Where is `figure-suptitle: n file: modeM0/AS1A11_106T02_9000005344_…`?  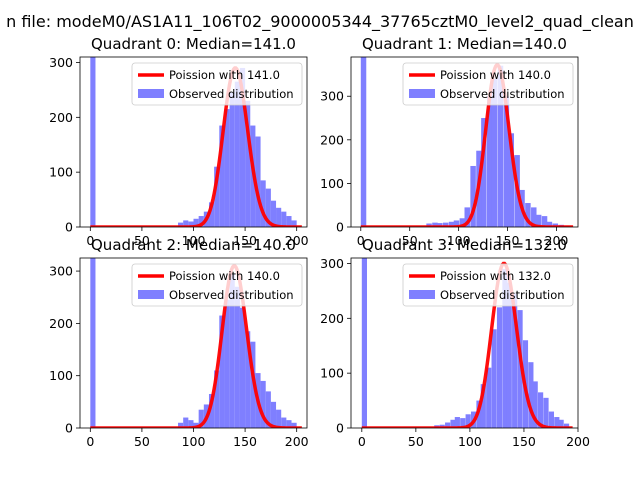 figure-suptitle: n file: modeM0/AS1A11_106T02_9000005344_… is located at coordinates (320, 22).